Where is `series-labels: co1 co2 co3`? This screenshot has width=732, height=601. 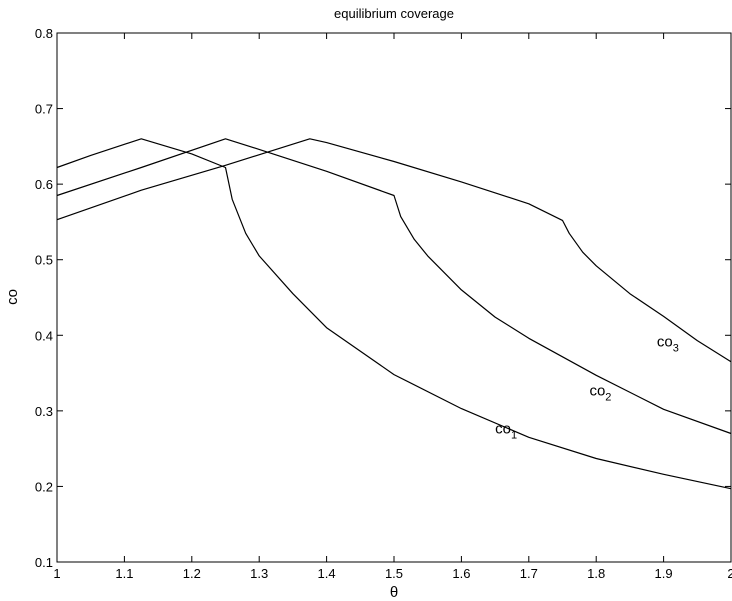 series-labels: co1 co2 co3 is located at coordinates (587, 388).